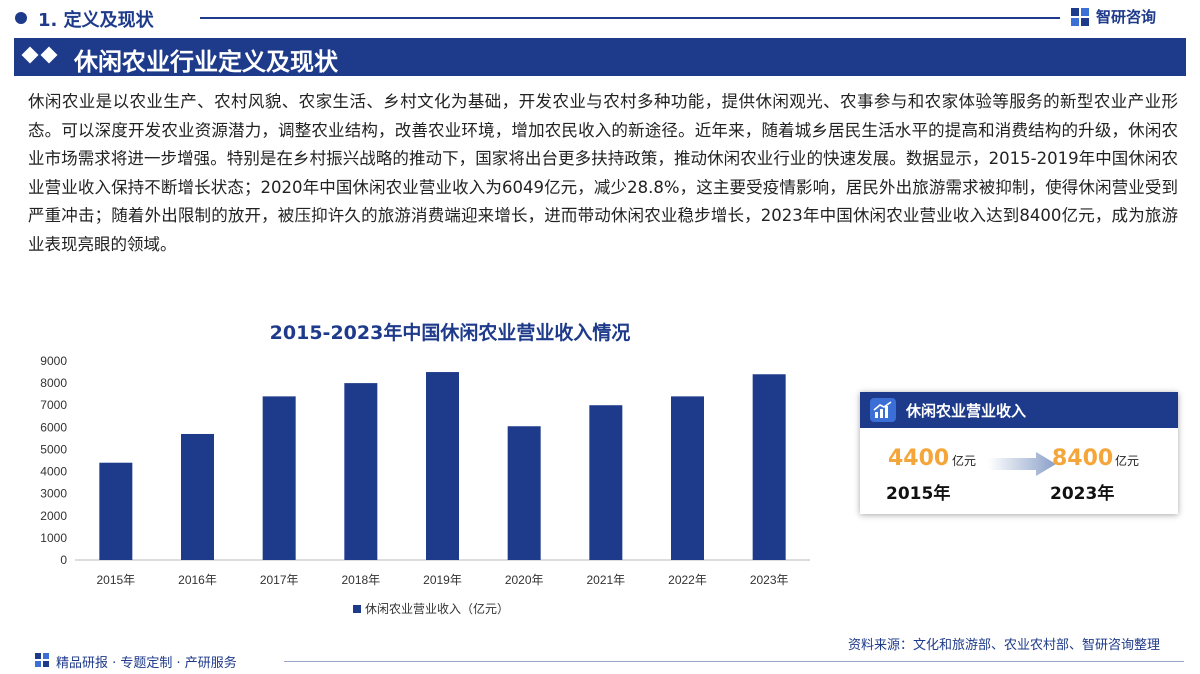 This screenshot has height=674, width=1200. Describe the element at coordinates (605, 580) in the screenshot. I see `x-tick-label: 2021年` at that location.